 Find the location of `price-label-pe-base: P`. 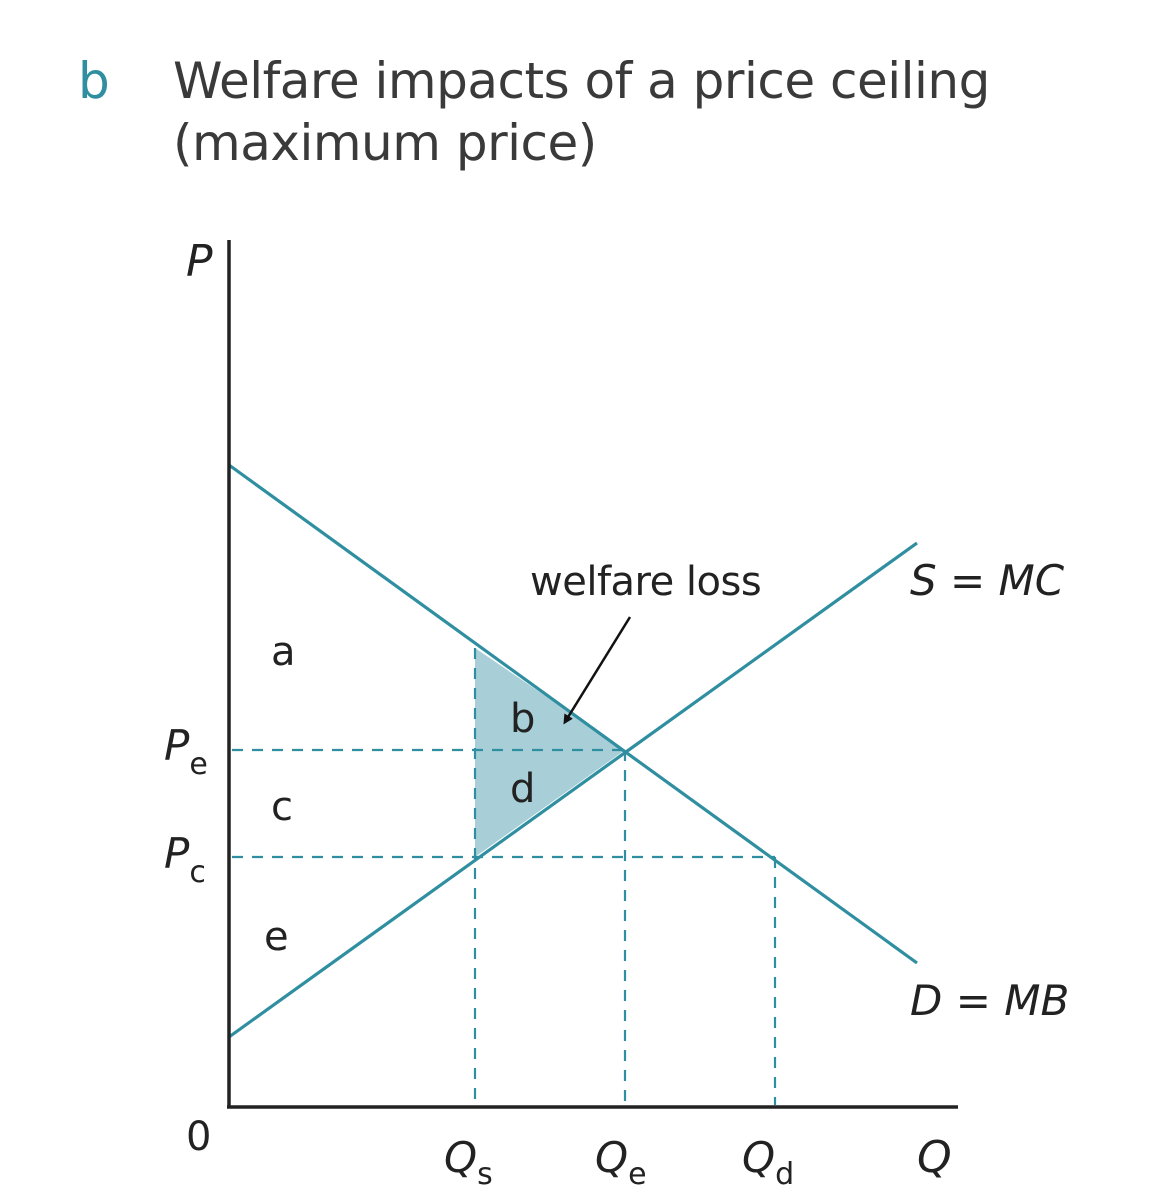

price-label-pe-base: P is located at coordinates (177, 745).